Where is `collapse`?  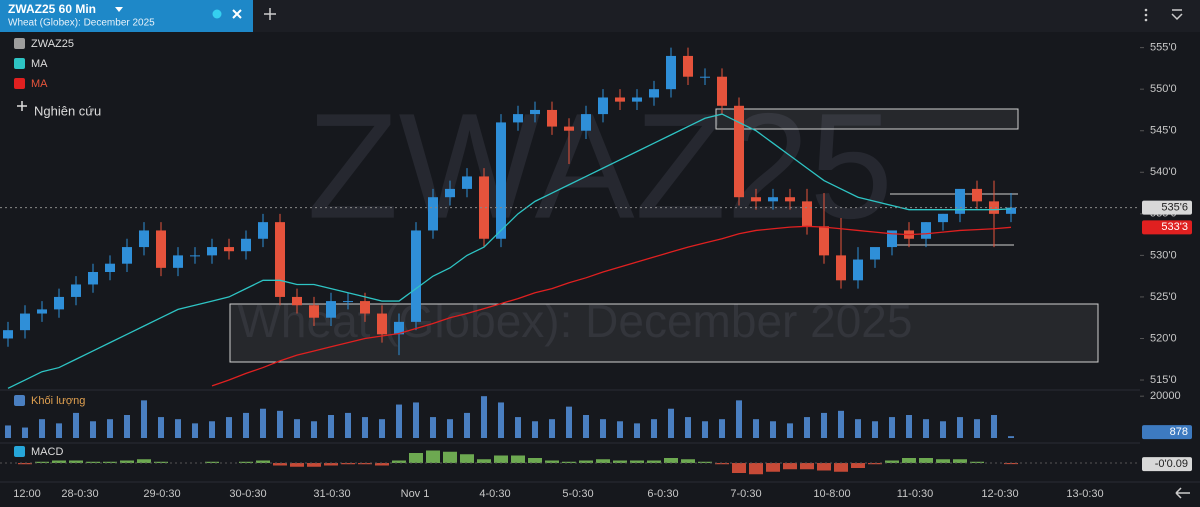 collapse is located at coordinates (1177, 15).